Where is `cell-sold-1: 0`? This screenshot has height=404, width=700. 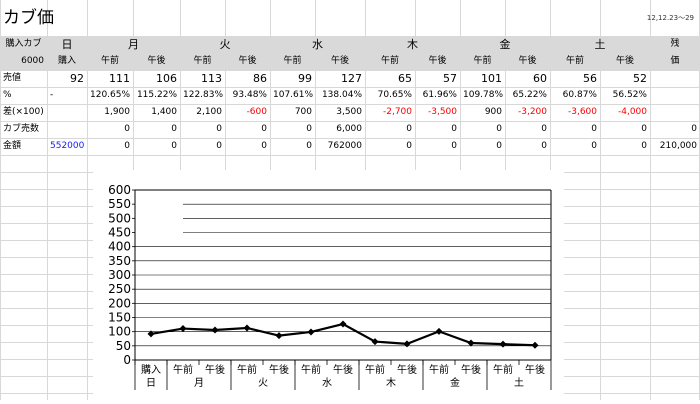
cell-sold-1: 0 is located at coordinates (127, 129).